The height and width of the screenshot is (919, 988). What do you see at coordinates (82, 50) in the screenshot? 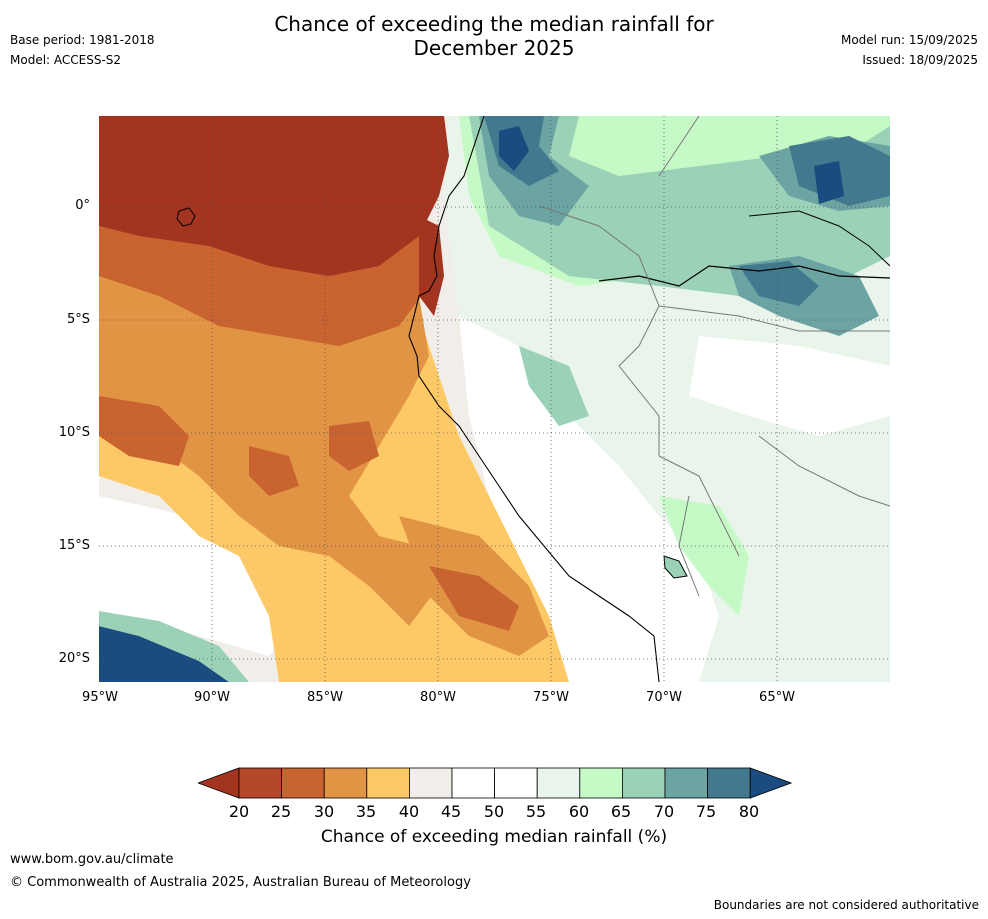
I see `meta-left: Base period: 1981-2018 Model: ACCESS-S2` at bounding box center [82, 50].